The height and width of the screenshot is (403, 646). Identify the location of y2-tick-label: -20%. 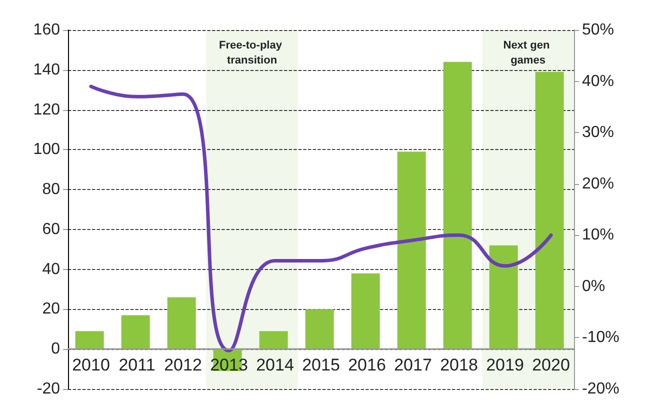
(601, 389).